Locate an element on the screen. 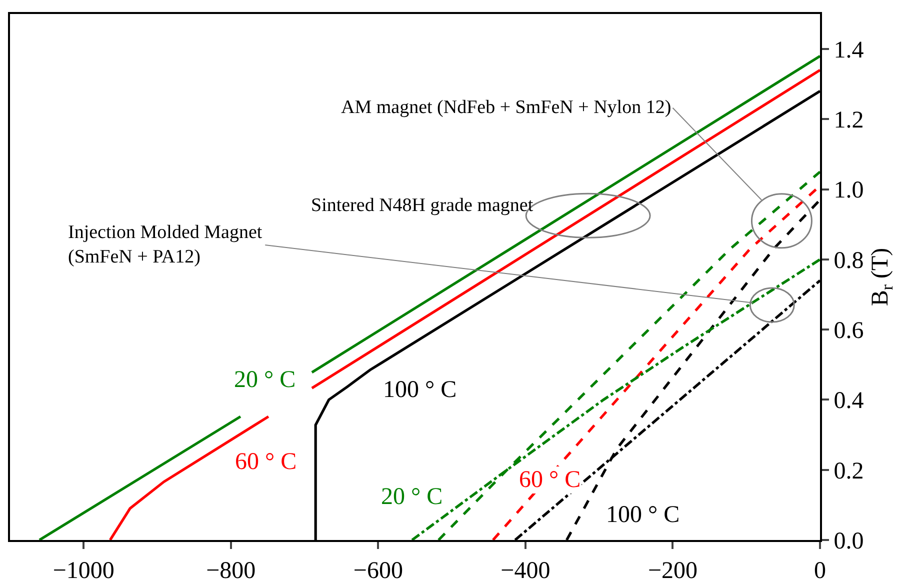  y-tick-label: 0.6 is located at coordinates (849, 331).